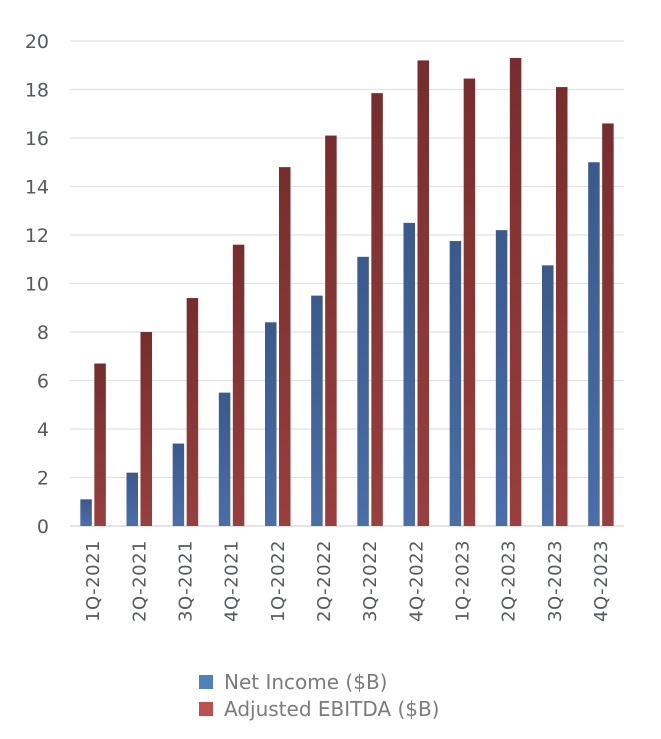  I want to click on x-tick-label: 3Q-2022, so click(370, 581).